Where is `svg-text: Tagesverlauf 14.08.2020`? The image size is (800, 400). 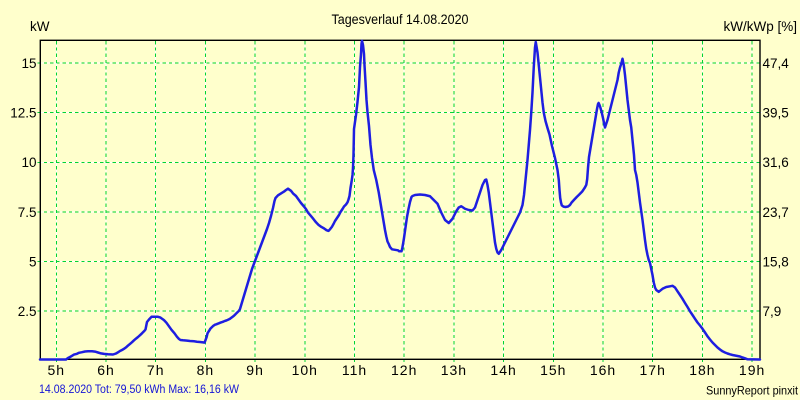
svg-text: Tagesverlauf 14.08.2020 is located at coordinates (400, 19).